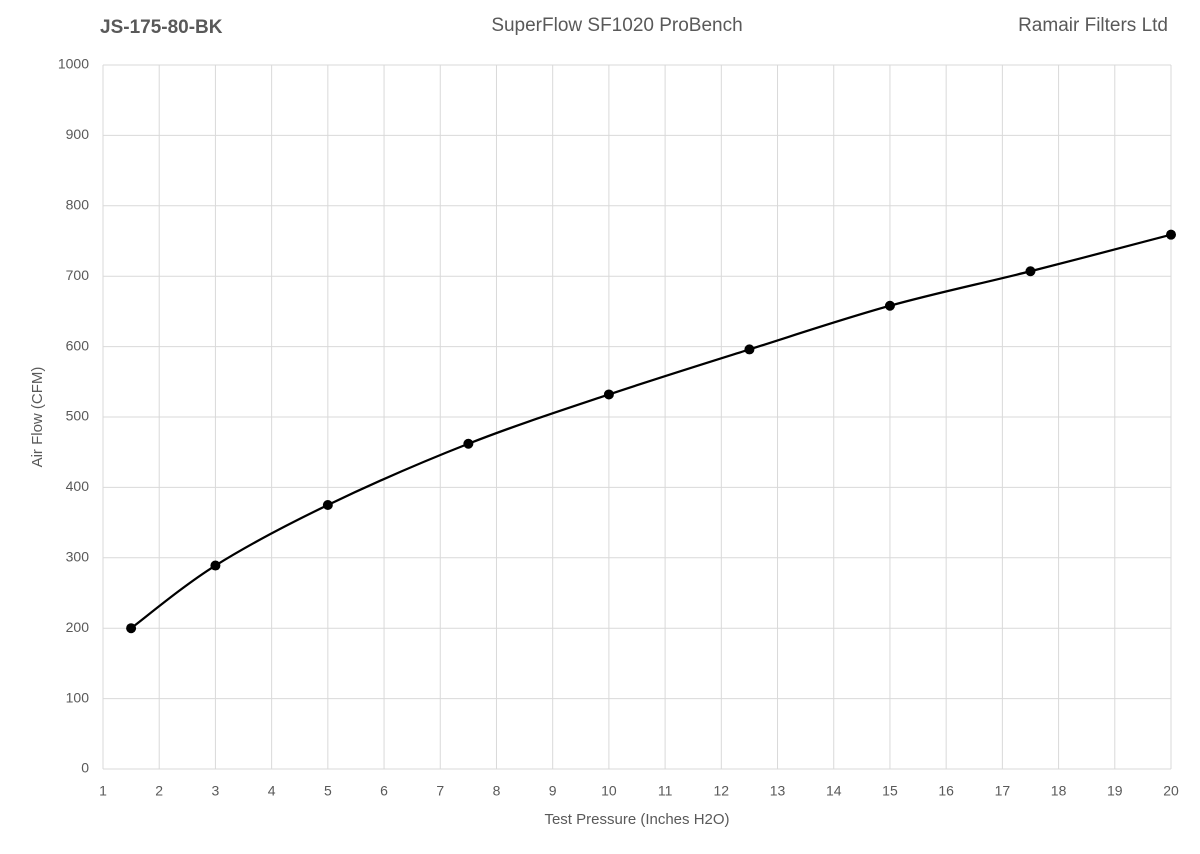 The width and height of the screenshot is (1200, 854). I want to click on x-tick-label: 4, so click(272, 791).